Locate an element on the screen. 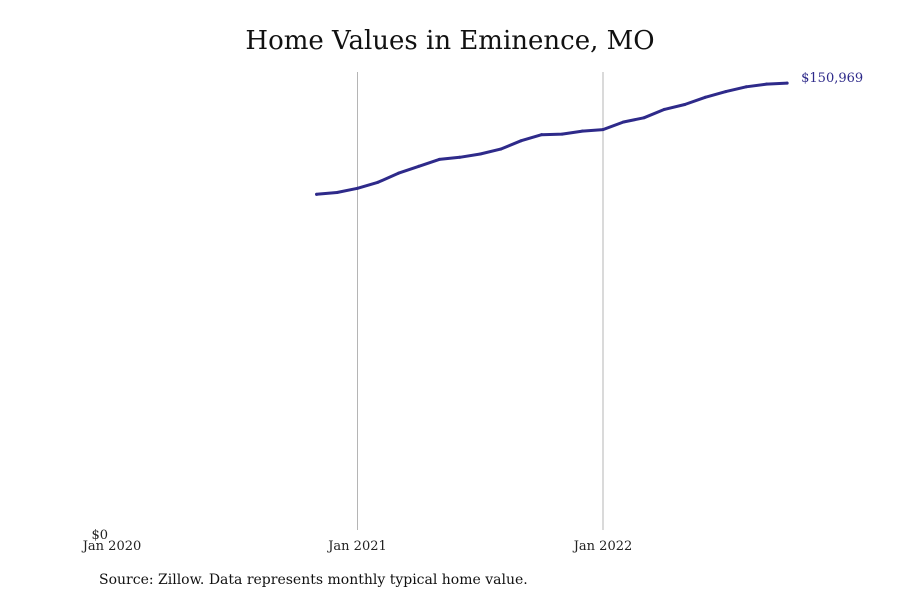  series-layer is located at coordinates (552, 138).